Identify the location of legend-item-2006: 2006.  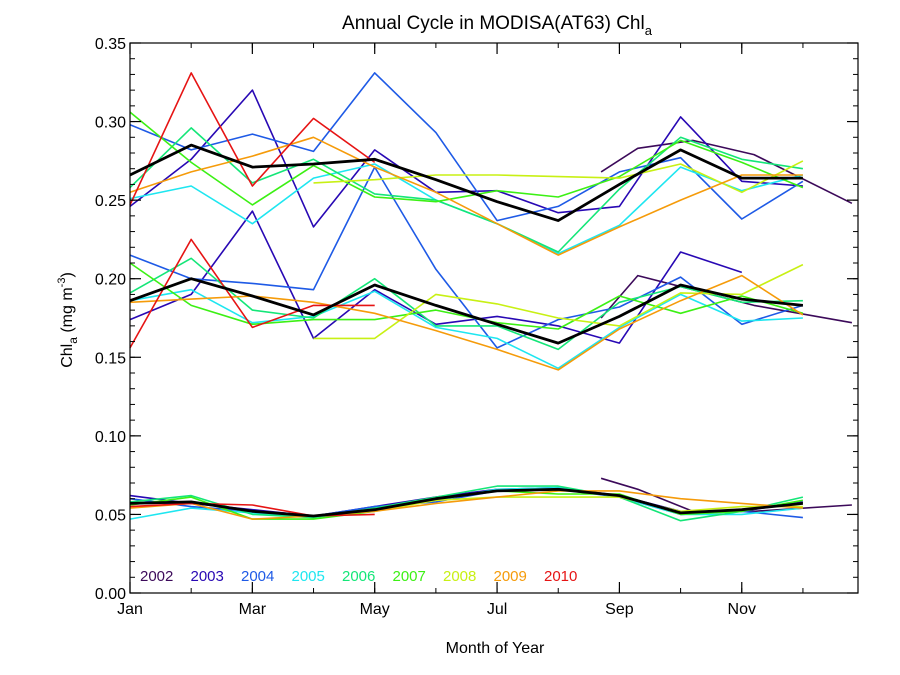
(358, 576).